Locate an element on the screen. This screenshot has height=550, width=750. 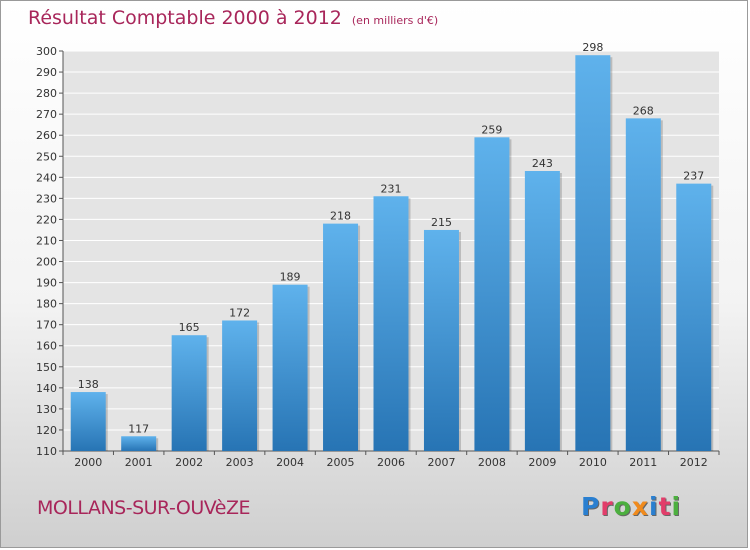
y-tick-label: 180 is located at coordinates (46, 304).